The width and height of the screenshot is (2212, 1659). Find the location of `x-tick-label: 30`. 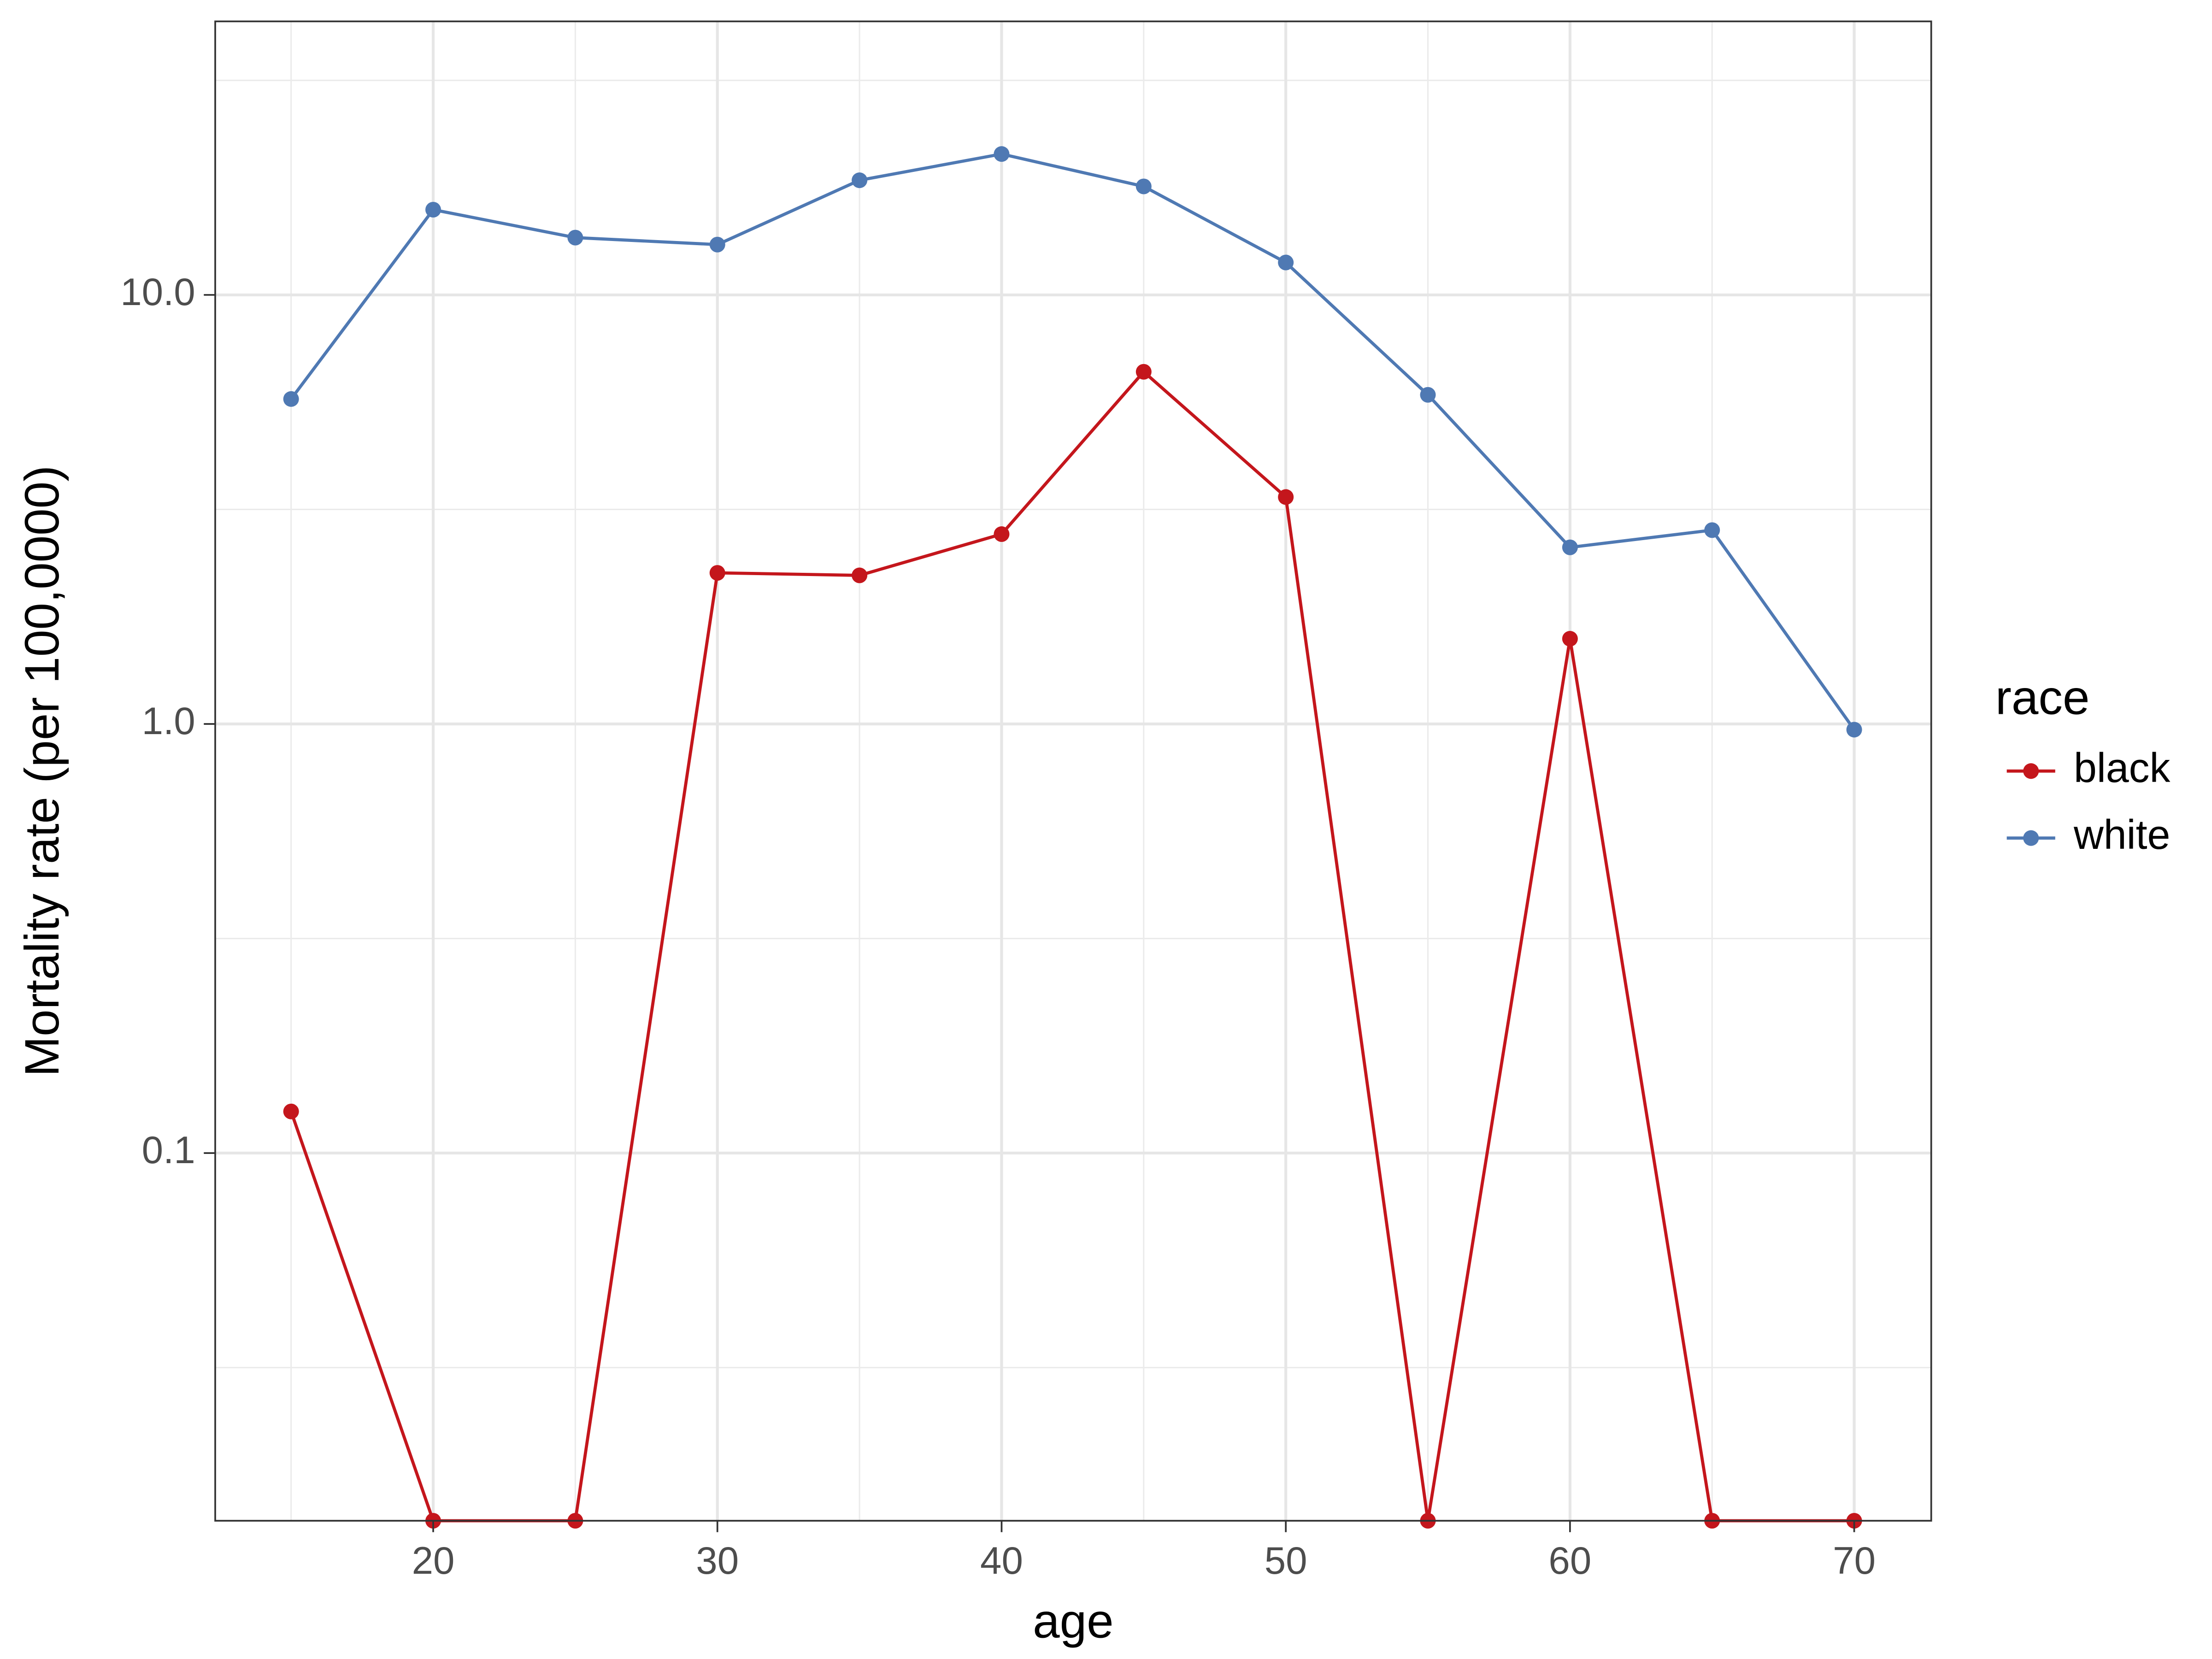

x-tick-label: 30 is located at coordinates (717, 1560).